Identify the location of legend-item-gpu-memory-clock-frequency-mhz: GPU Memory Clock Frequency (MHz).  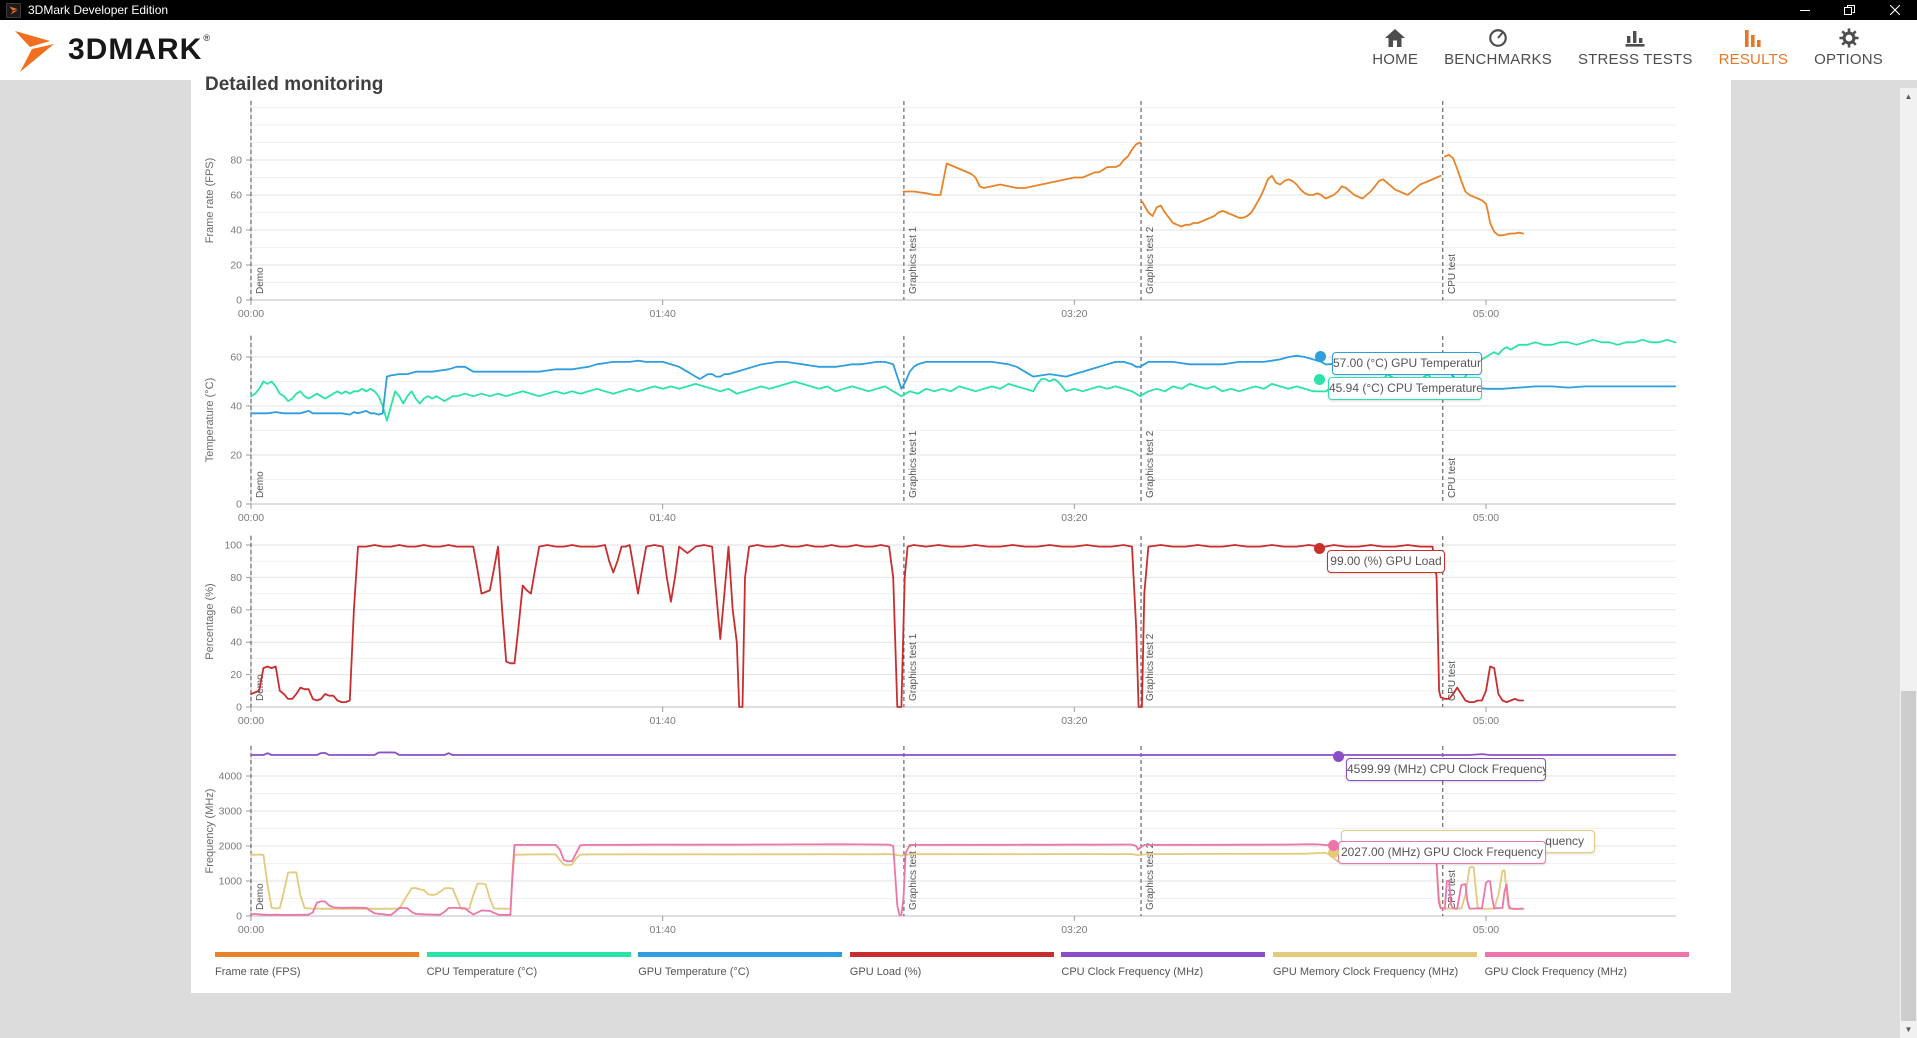
(1375, 965).